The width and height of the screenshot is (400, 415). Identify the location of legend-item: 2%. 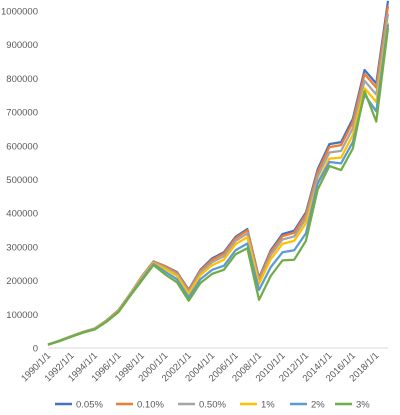
(307, 405).